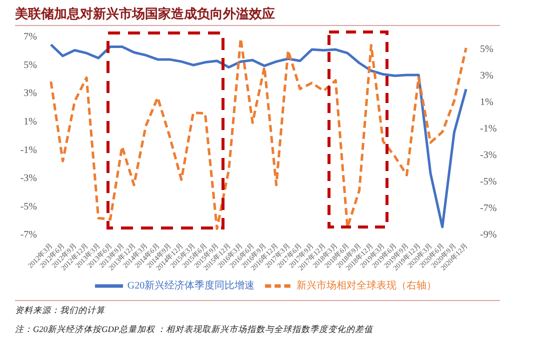  What do you see at coordinates (60, 311) in the screenshot?
I see `text: 资料来源：我们的计算` at bounding box center [60, 311].